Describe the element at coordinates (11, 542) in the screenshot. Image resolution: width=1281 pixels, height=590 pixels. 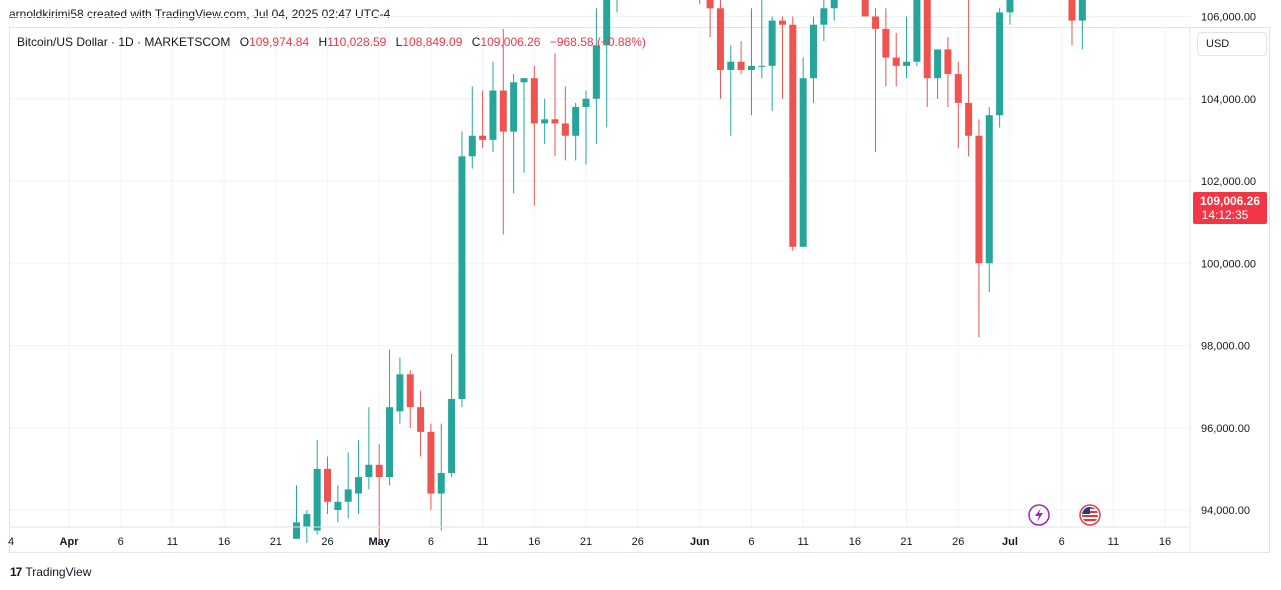
I see `x-tick-label: 4` at that location.